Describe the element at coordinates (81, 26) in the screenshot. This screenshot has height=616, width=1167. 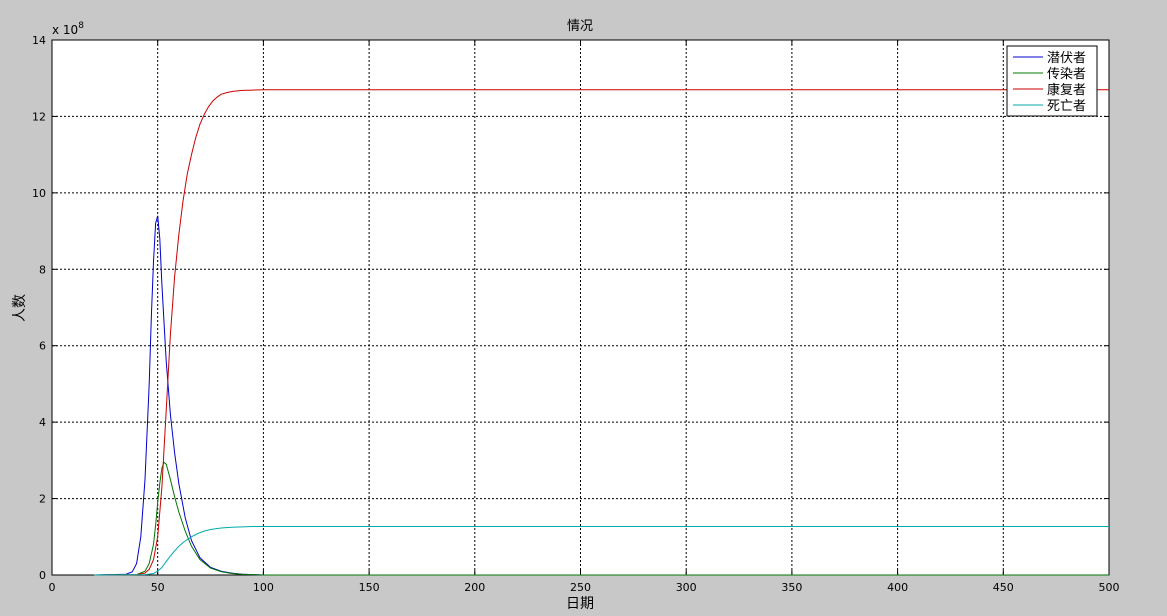
I see `y-axis-exponent-power: 8` at that location.